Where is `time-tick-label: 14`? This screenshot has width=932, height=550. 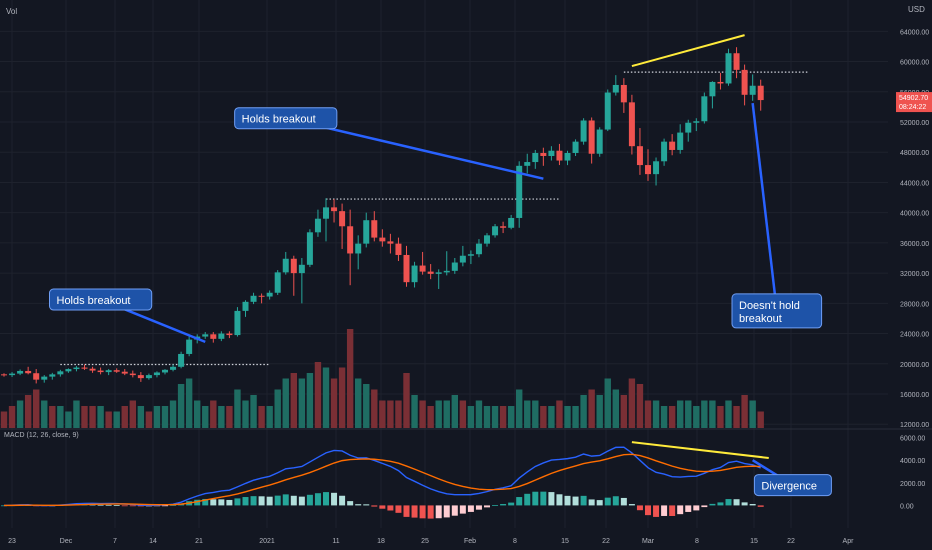 time-tick-label: 14 is located at coordinates (153, 541).